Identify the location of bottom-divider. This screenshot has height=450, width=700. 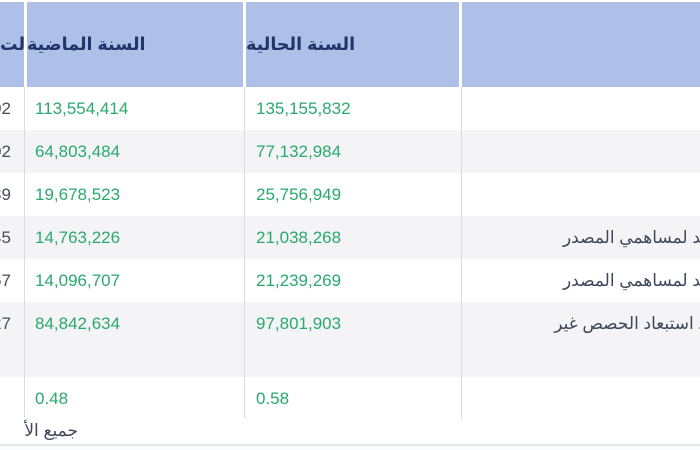
(350, 445).